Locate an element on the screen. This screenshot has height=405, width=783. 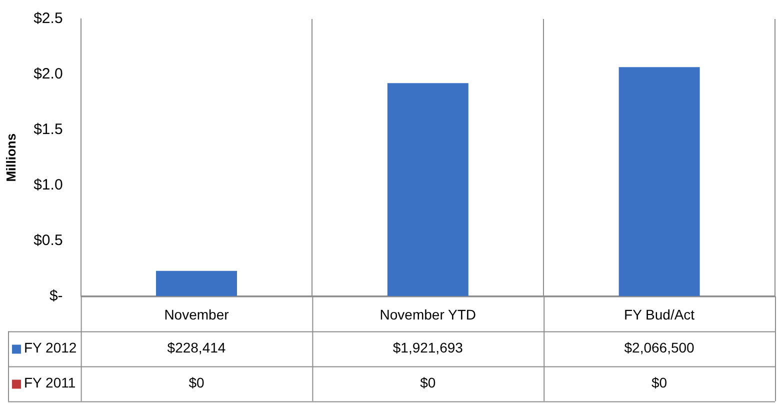
x-tick-label: November YTD is located at coordinates (428, 314).